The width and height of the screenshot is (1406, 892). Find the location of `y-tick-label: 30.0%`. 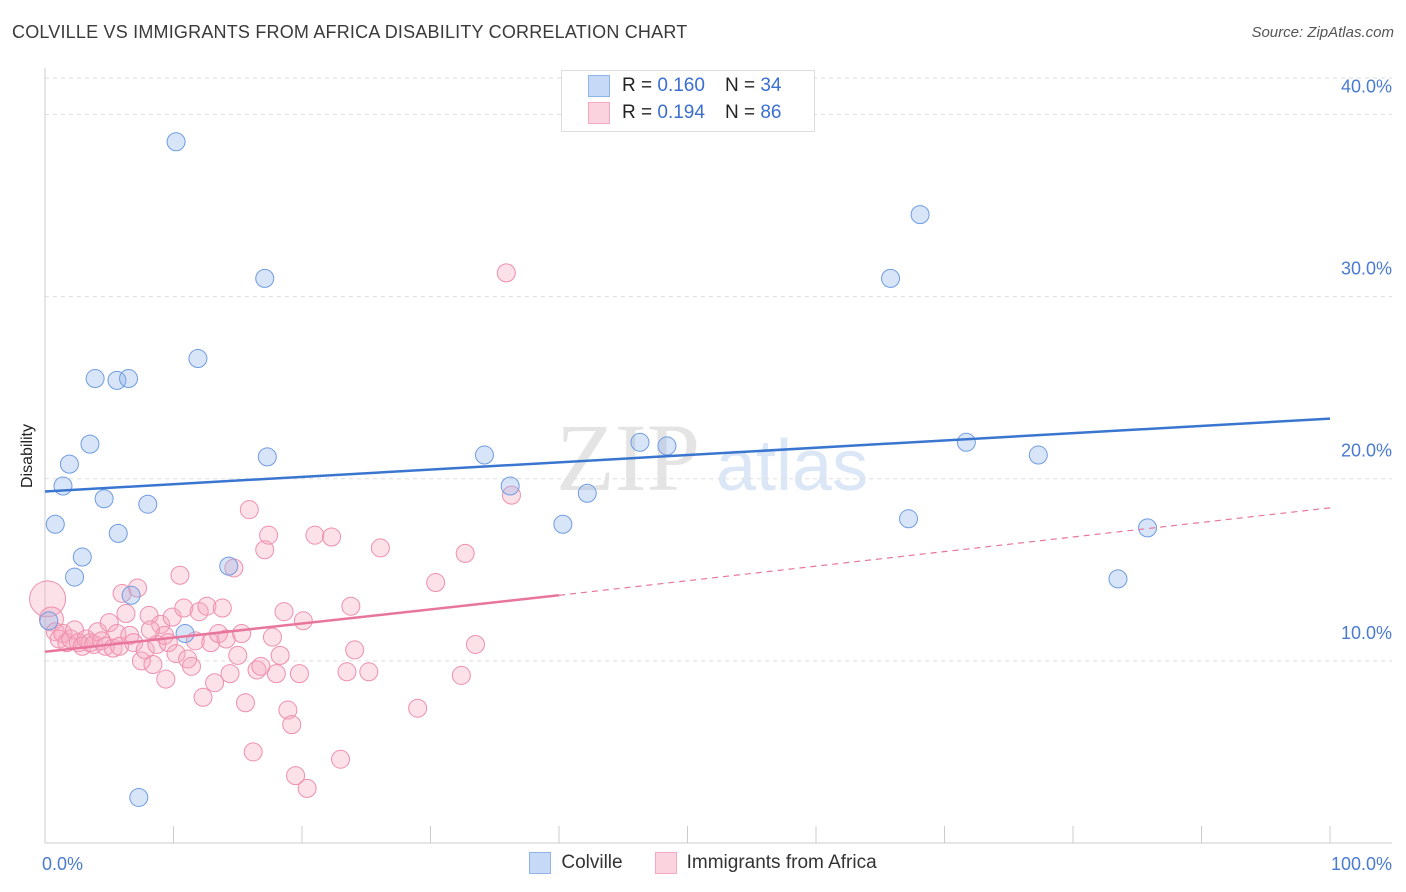

y-tick-label: 30.0% is located at coordinates (1366, 269).